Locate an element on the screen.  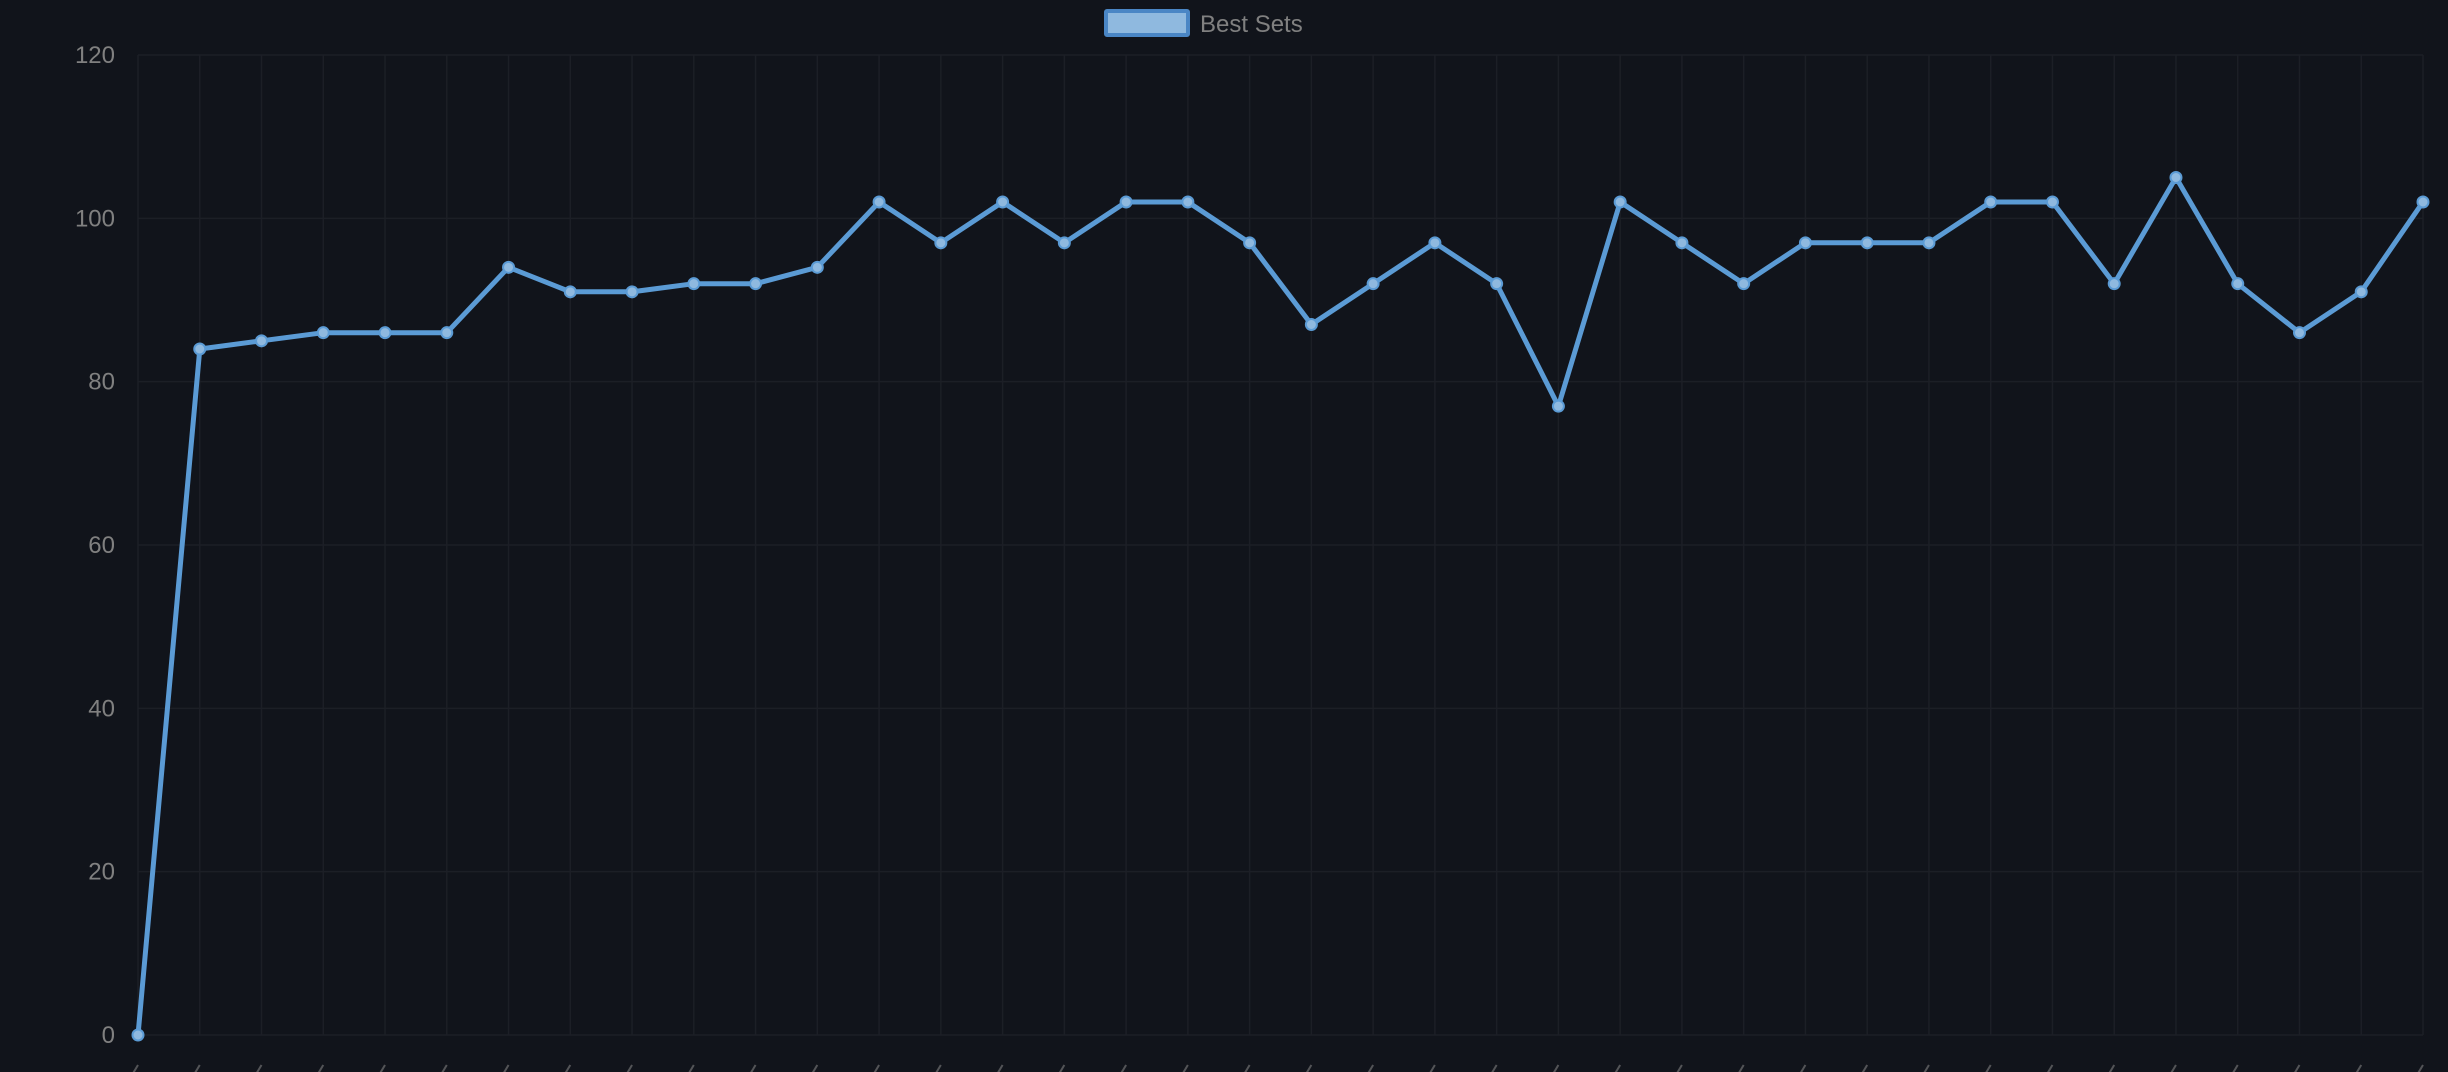
y-tick-label: 20 is located at coordinates (101, 872).